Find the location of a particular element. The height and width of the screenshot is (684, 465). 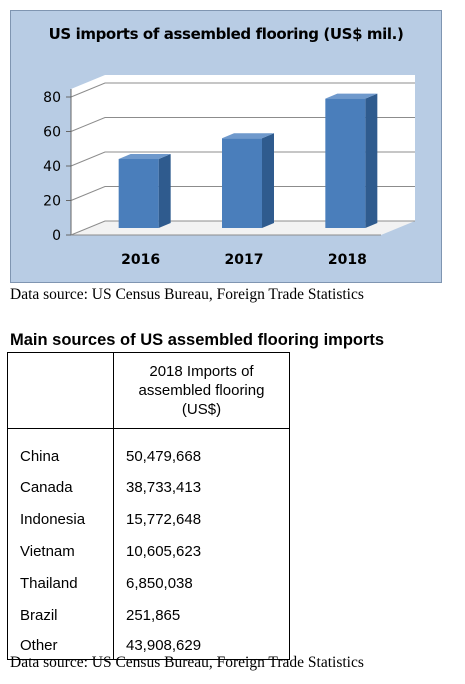

table-row: Thailand 6,850,038 is located at coordinates (148, 583).